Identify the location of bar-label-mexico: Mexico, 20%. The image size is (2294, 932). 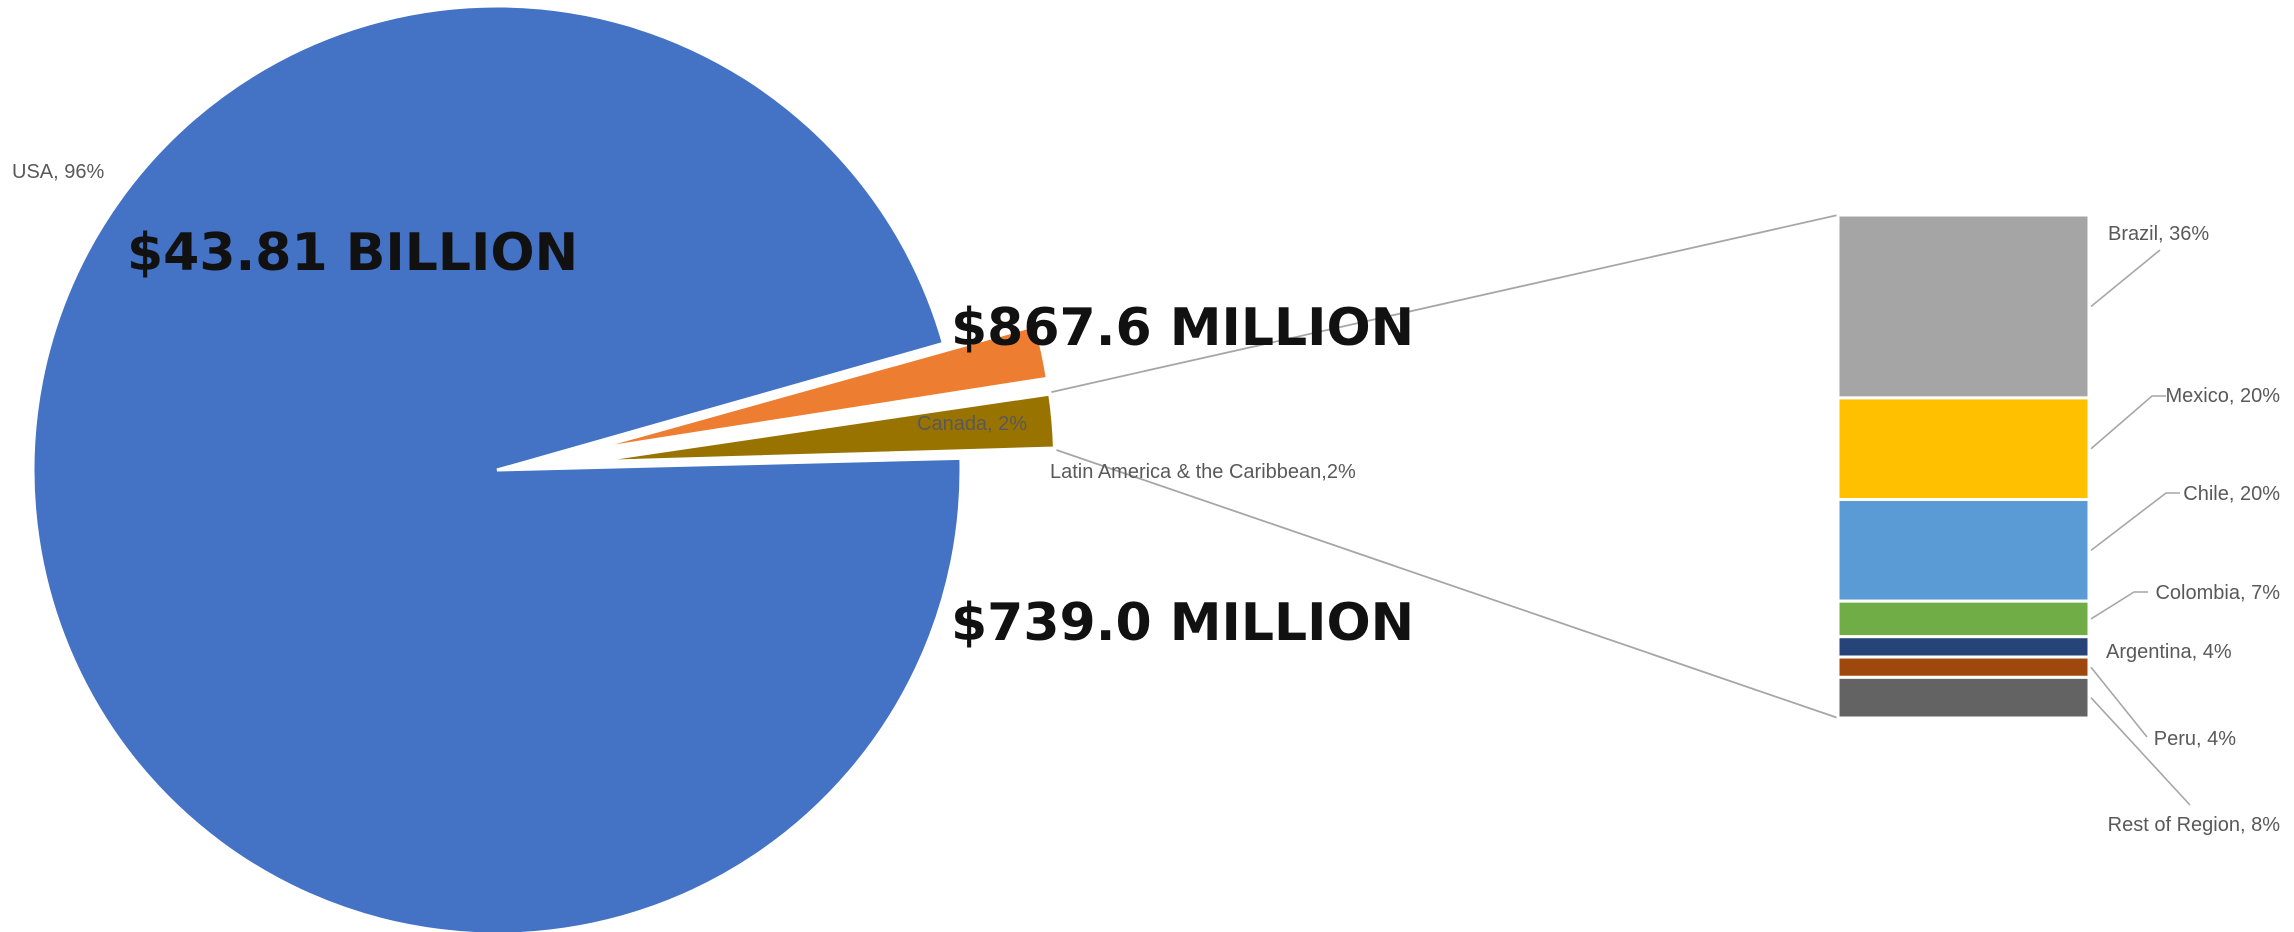
(2223, 396).